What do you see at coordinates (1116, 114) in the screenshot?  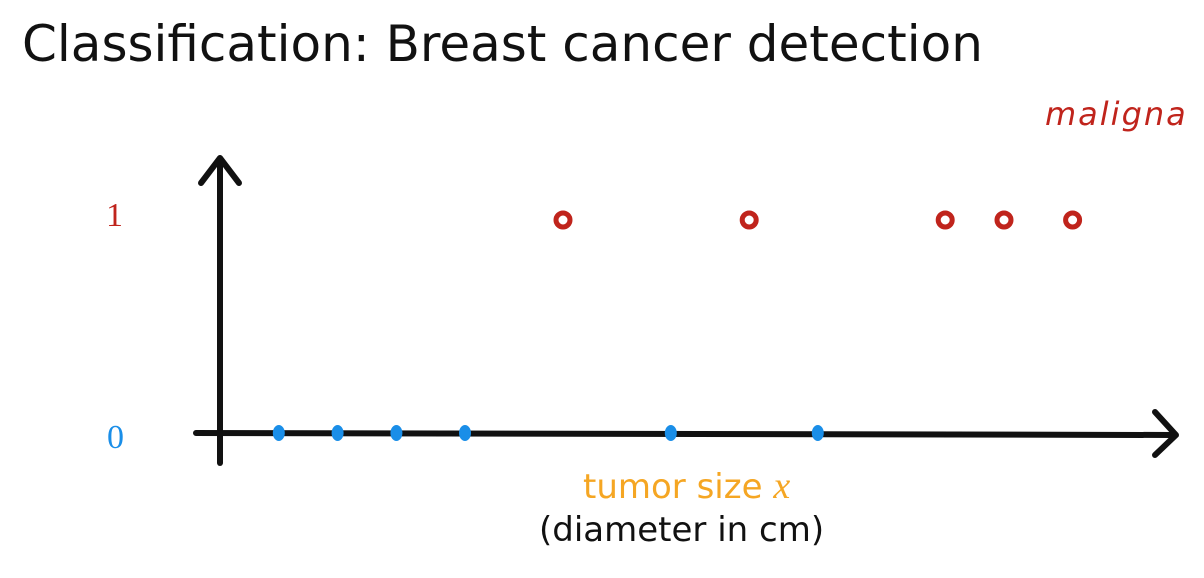 I see `malignant-annotation: maligna` at bounding box center [1116, 114].